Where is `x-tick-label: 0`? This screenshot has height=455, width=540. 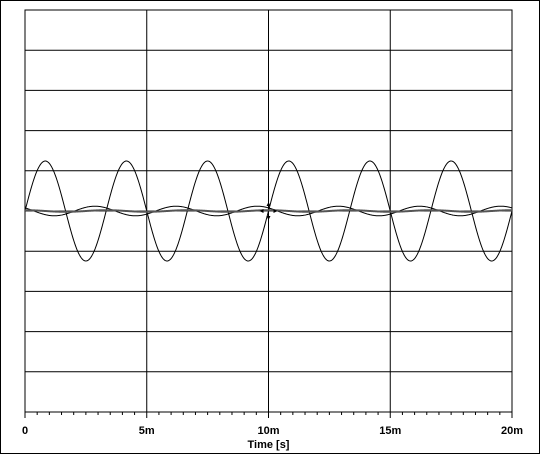
x-tick-label: 0 is located at coordinates (25, 431).